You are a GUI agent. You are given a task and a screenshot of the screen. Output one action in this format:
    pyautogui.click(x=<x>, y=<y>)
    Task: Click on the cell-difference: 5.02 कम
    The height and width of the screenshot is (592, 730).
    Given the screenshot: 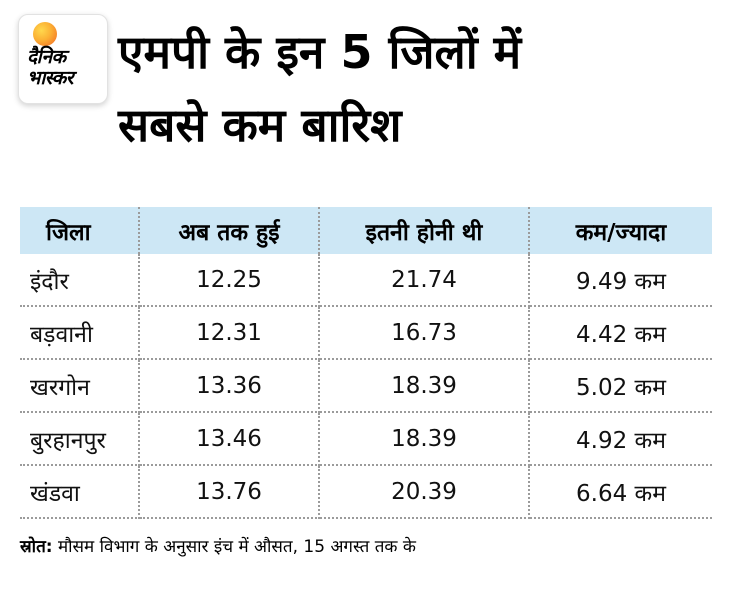 What is the action you would take?
    pyautogui.click(x=621, y=387)
    